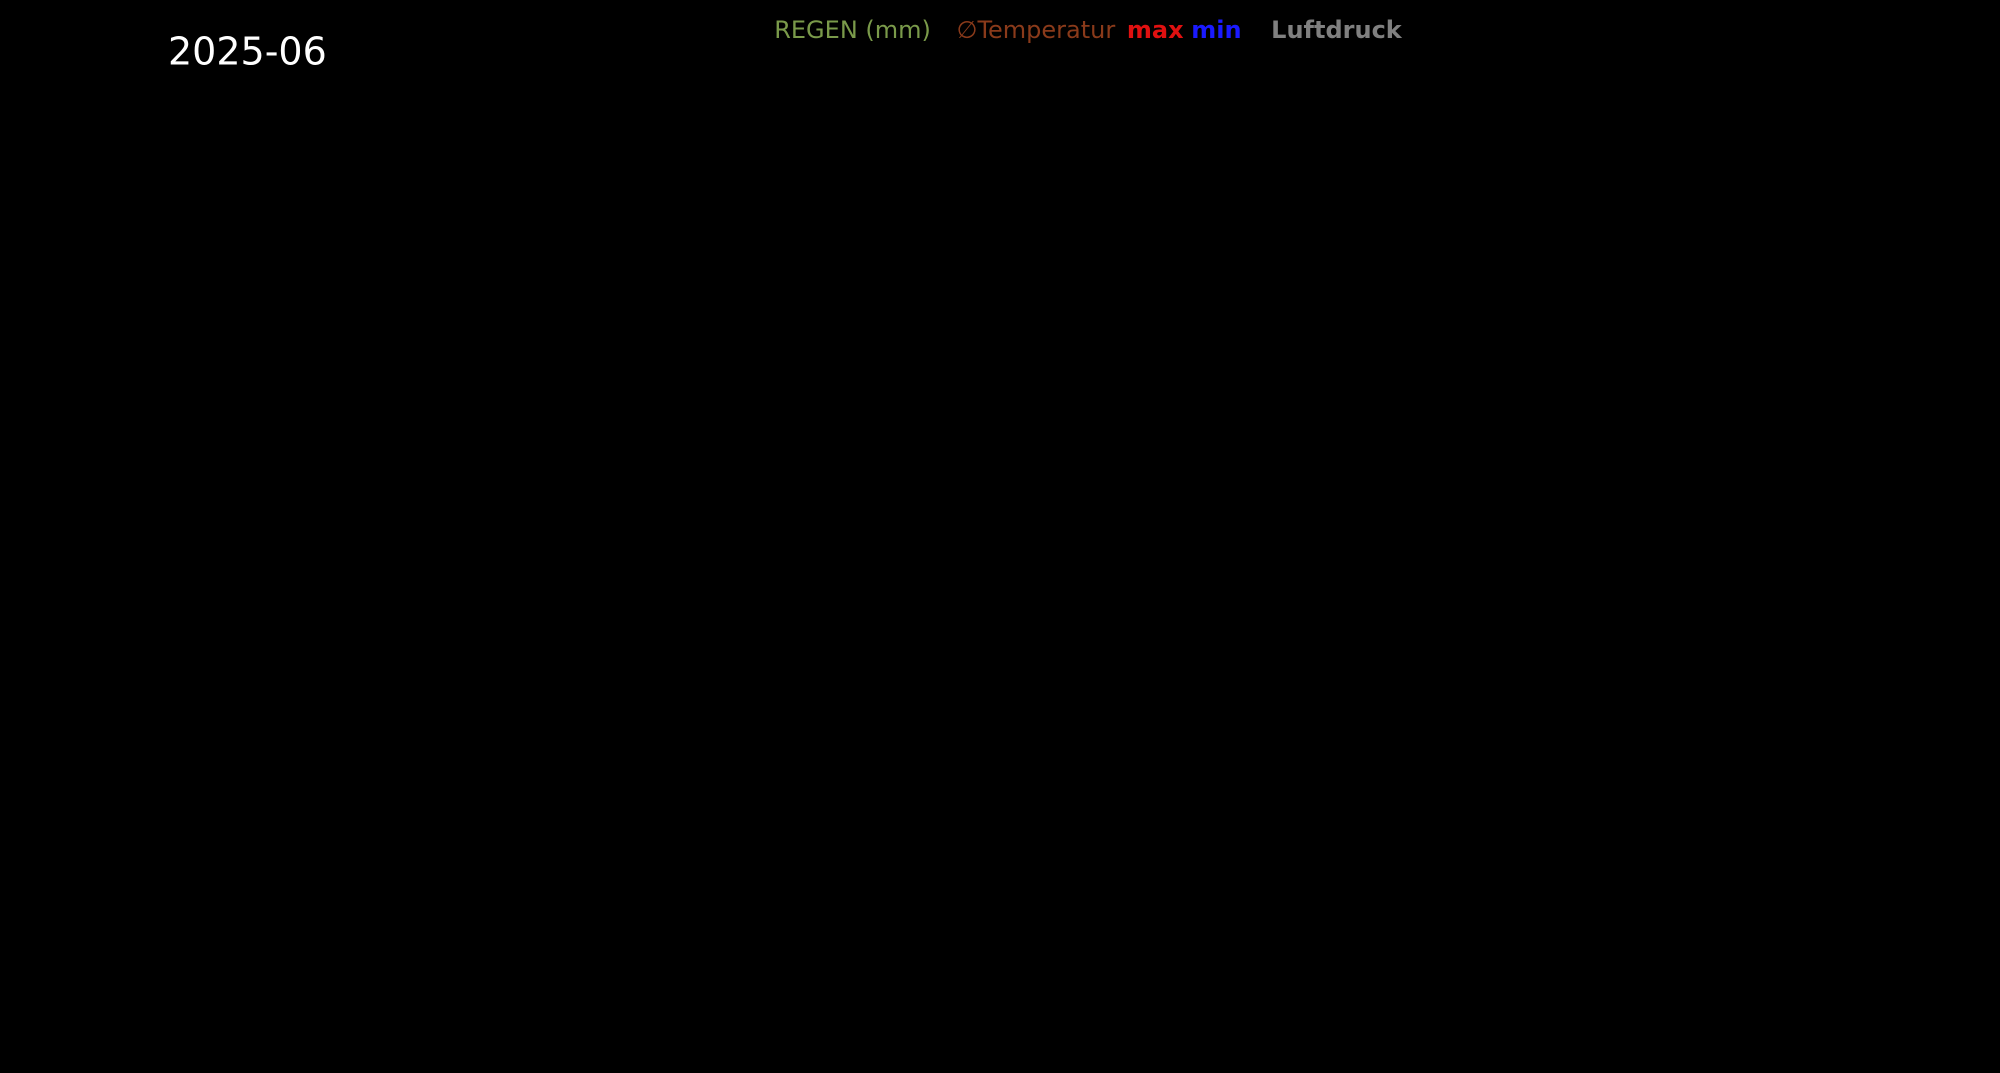 The image size is (2000, 1073). I want to click on legend-avg: ∅Temperatur, so click(1036, 30).